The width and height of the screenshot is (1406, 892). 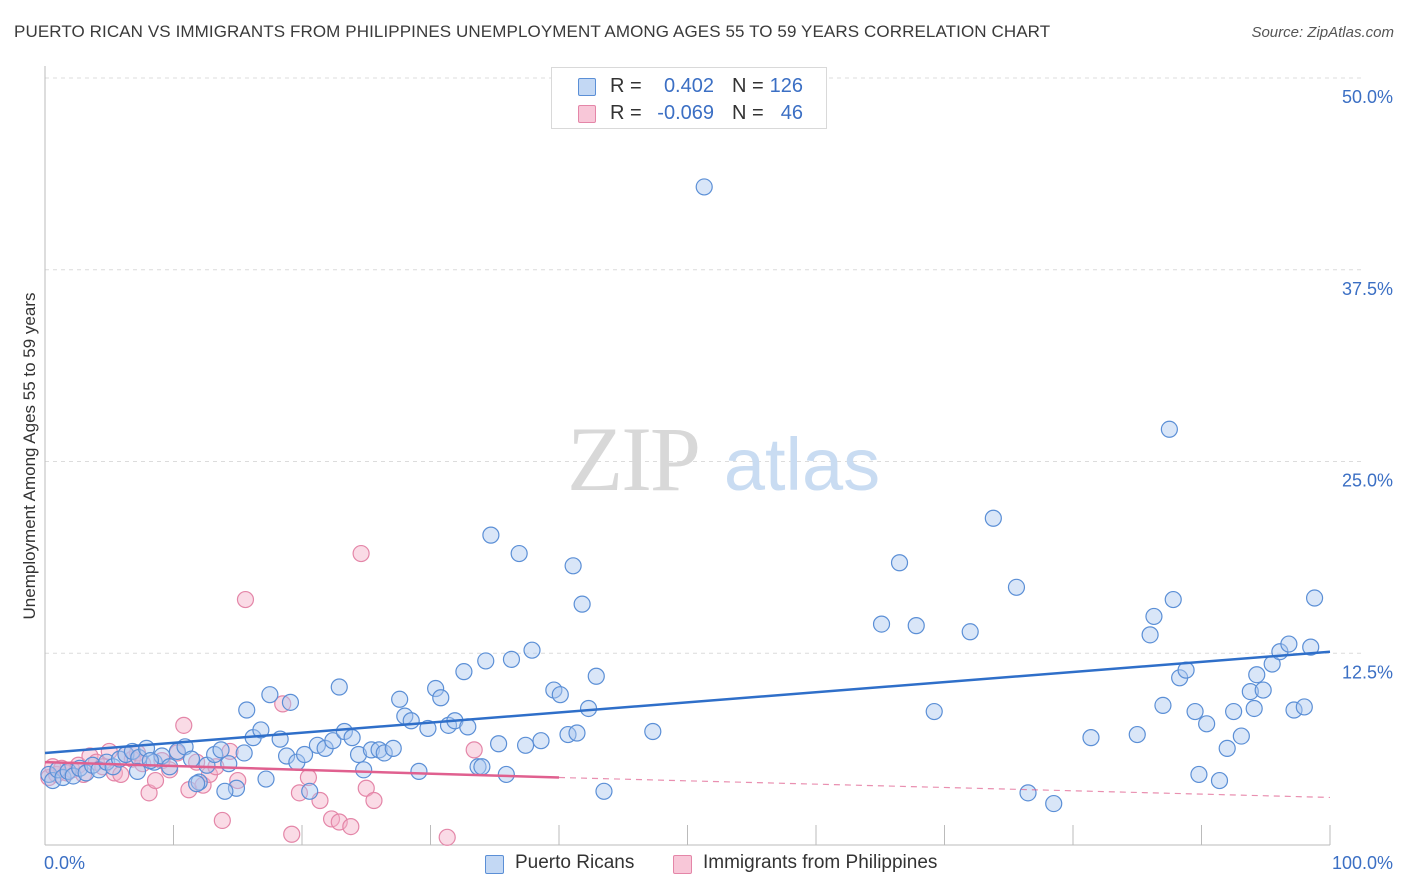 I want to click on trend-line-philippines, so click(x=302, y=769).